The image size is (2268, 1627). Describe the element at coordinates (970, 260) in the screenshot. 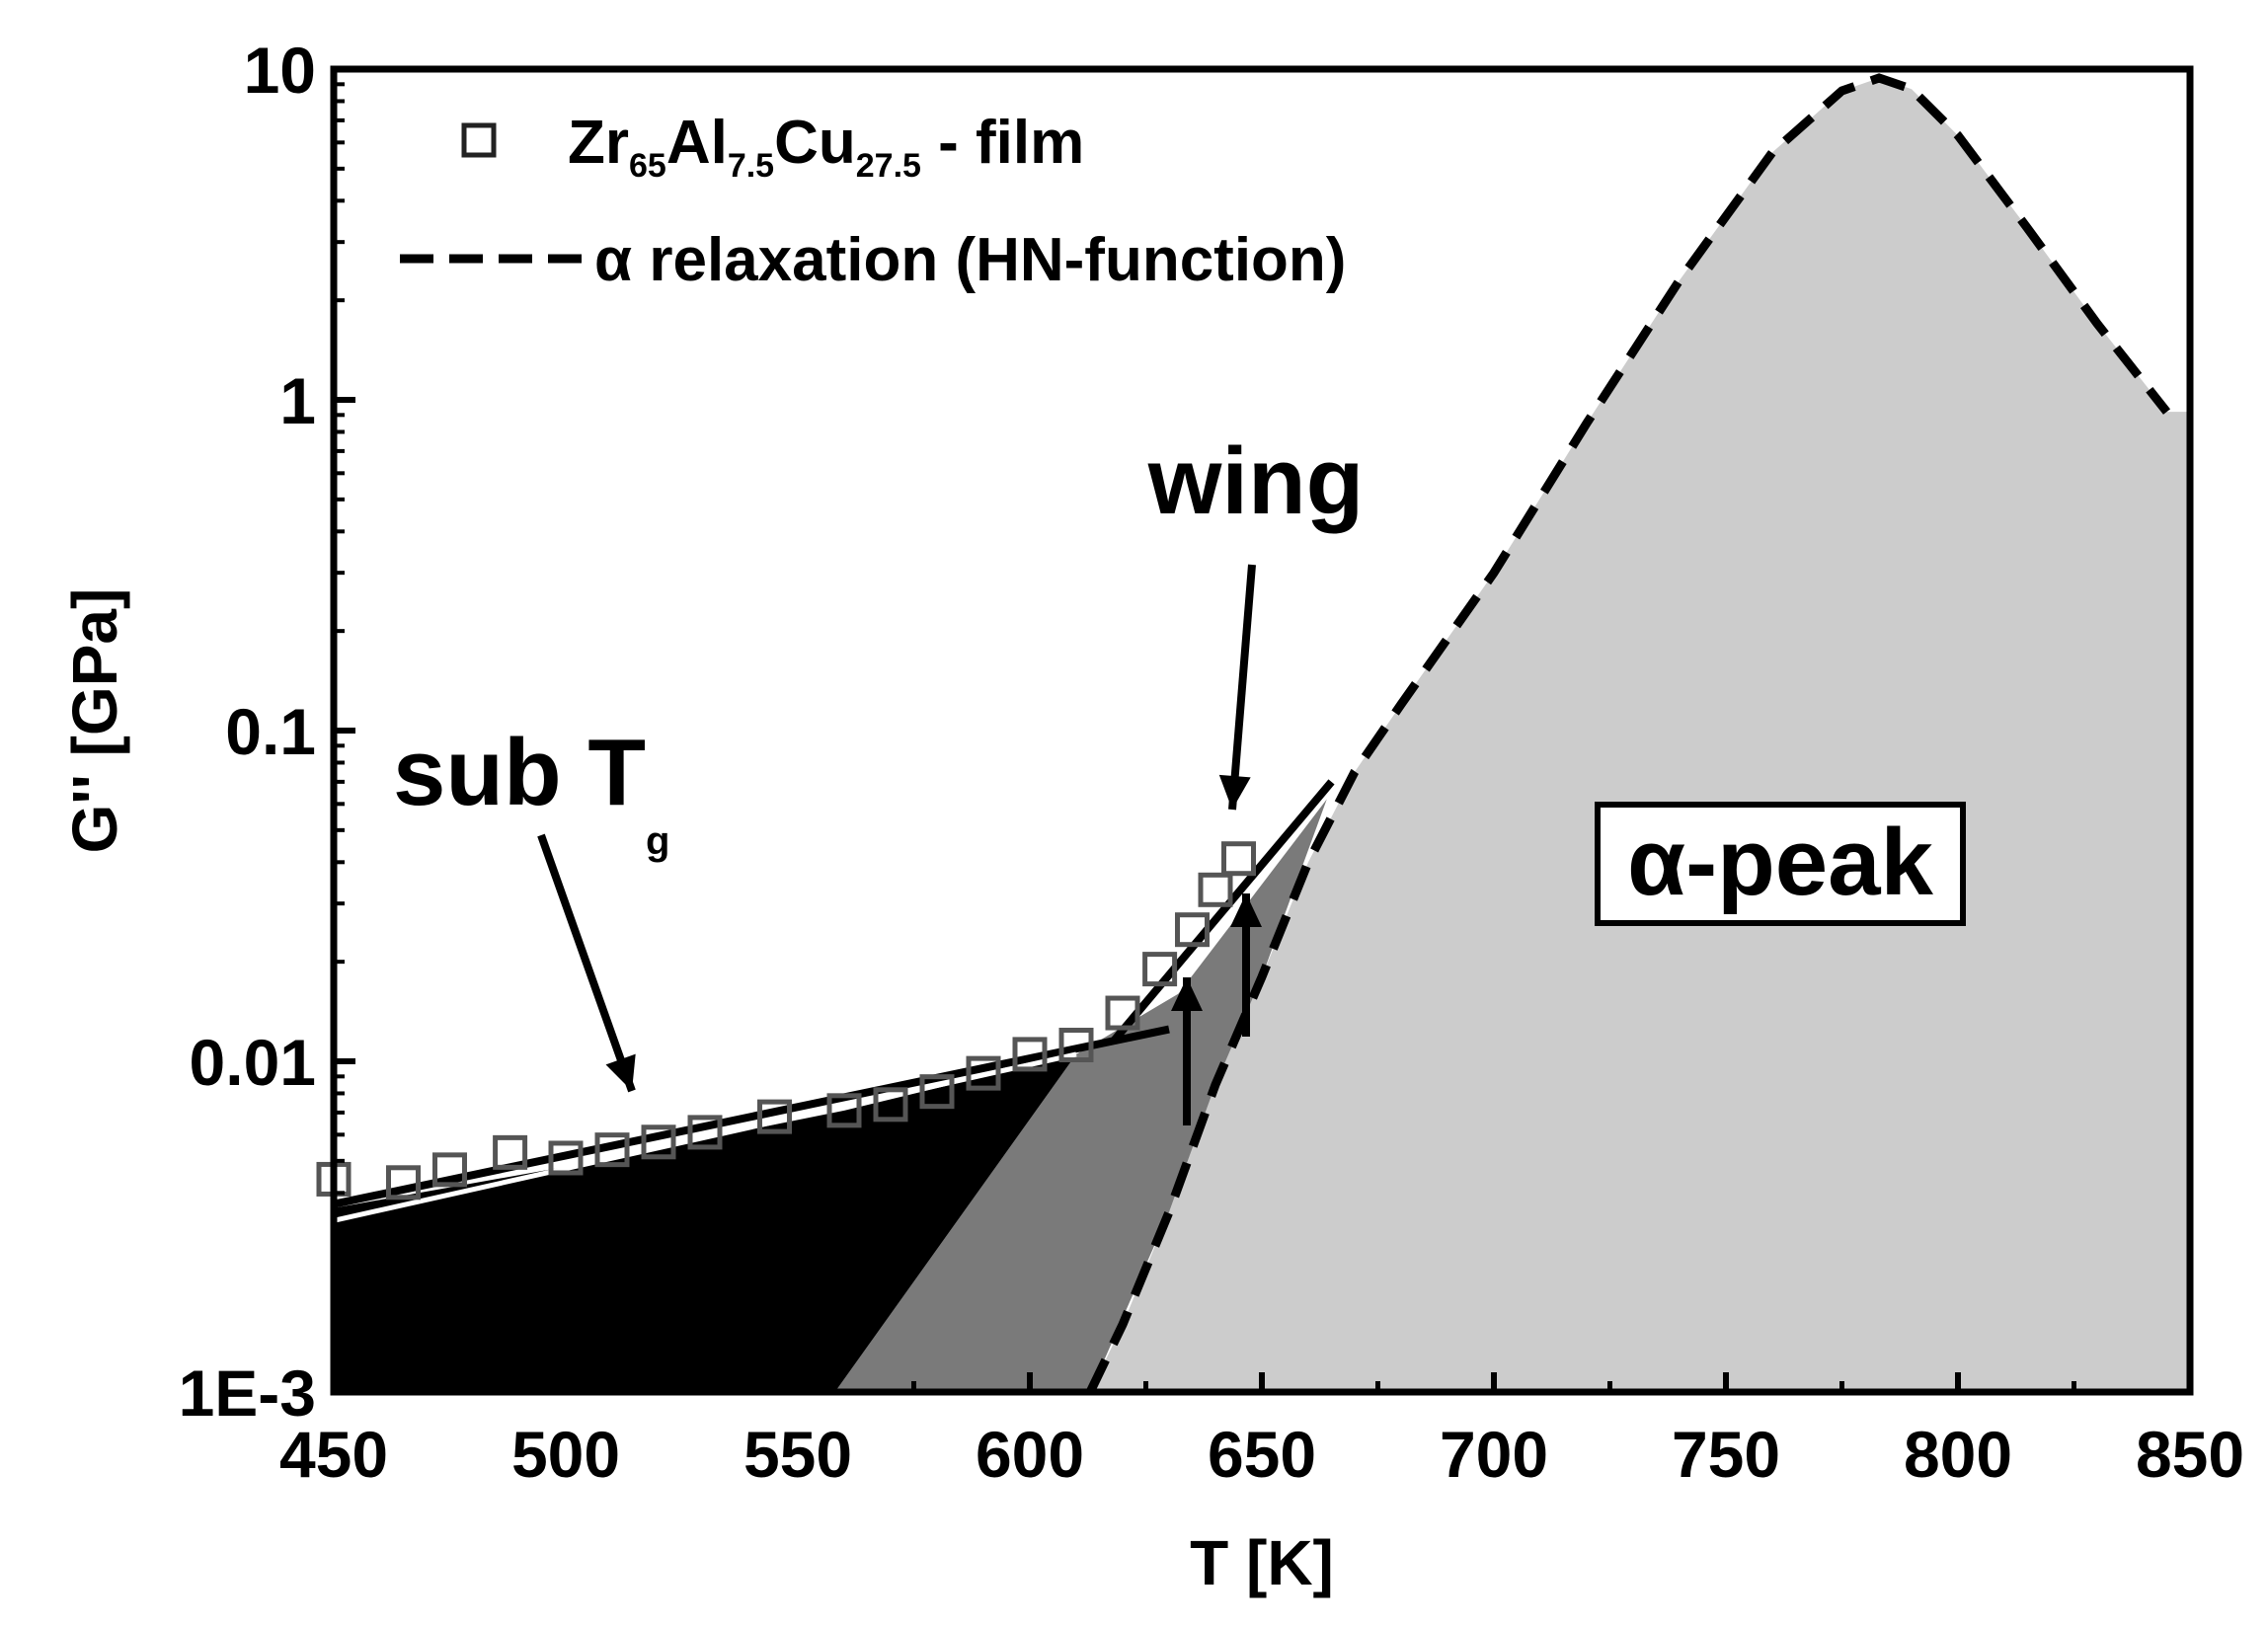

I see `legend-label-hn: α relaxation (HN-function)` at that location.